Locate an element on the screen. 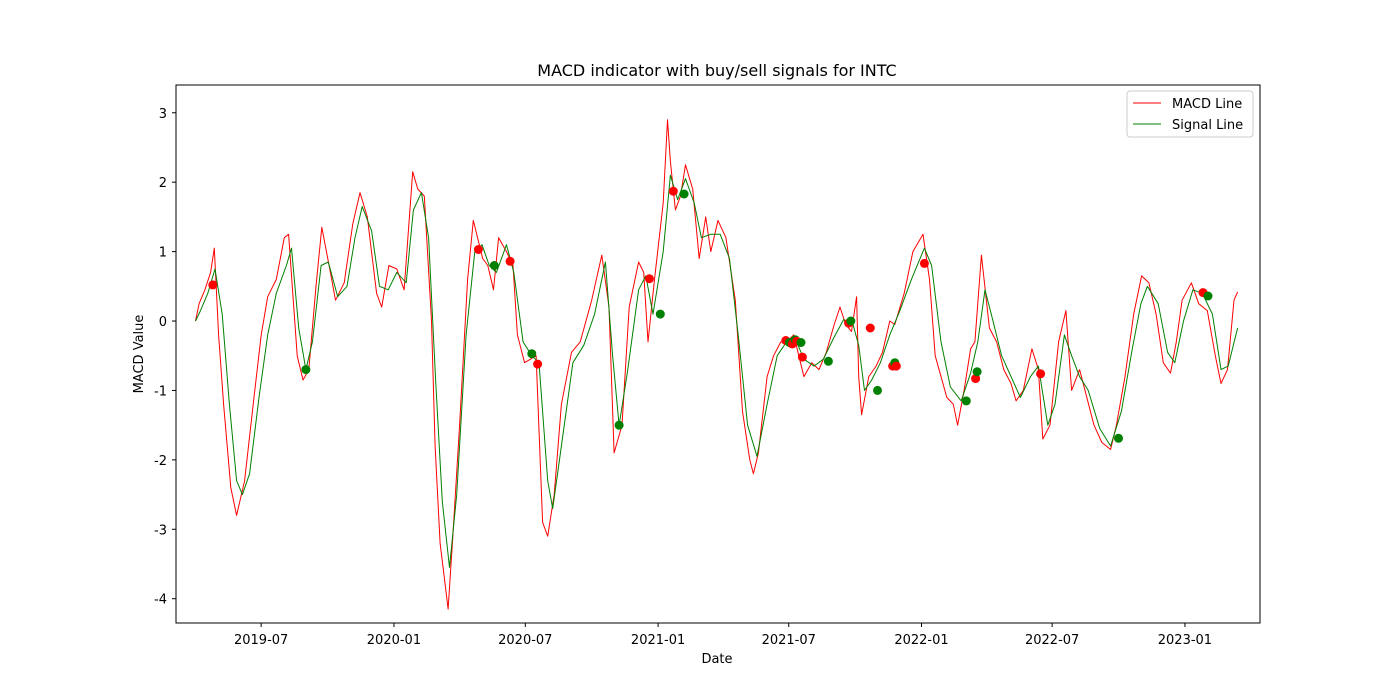 The width and height of the screenshot is (1400, 700). y-tick-label: -1 is located at coordinates (160, 391).